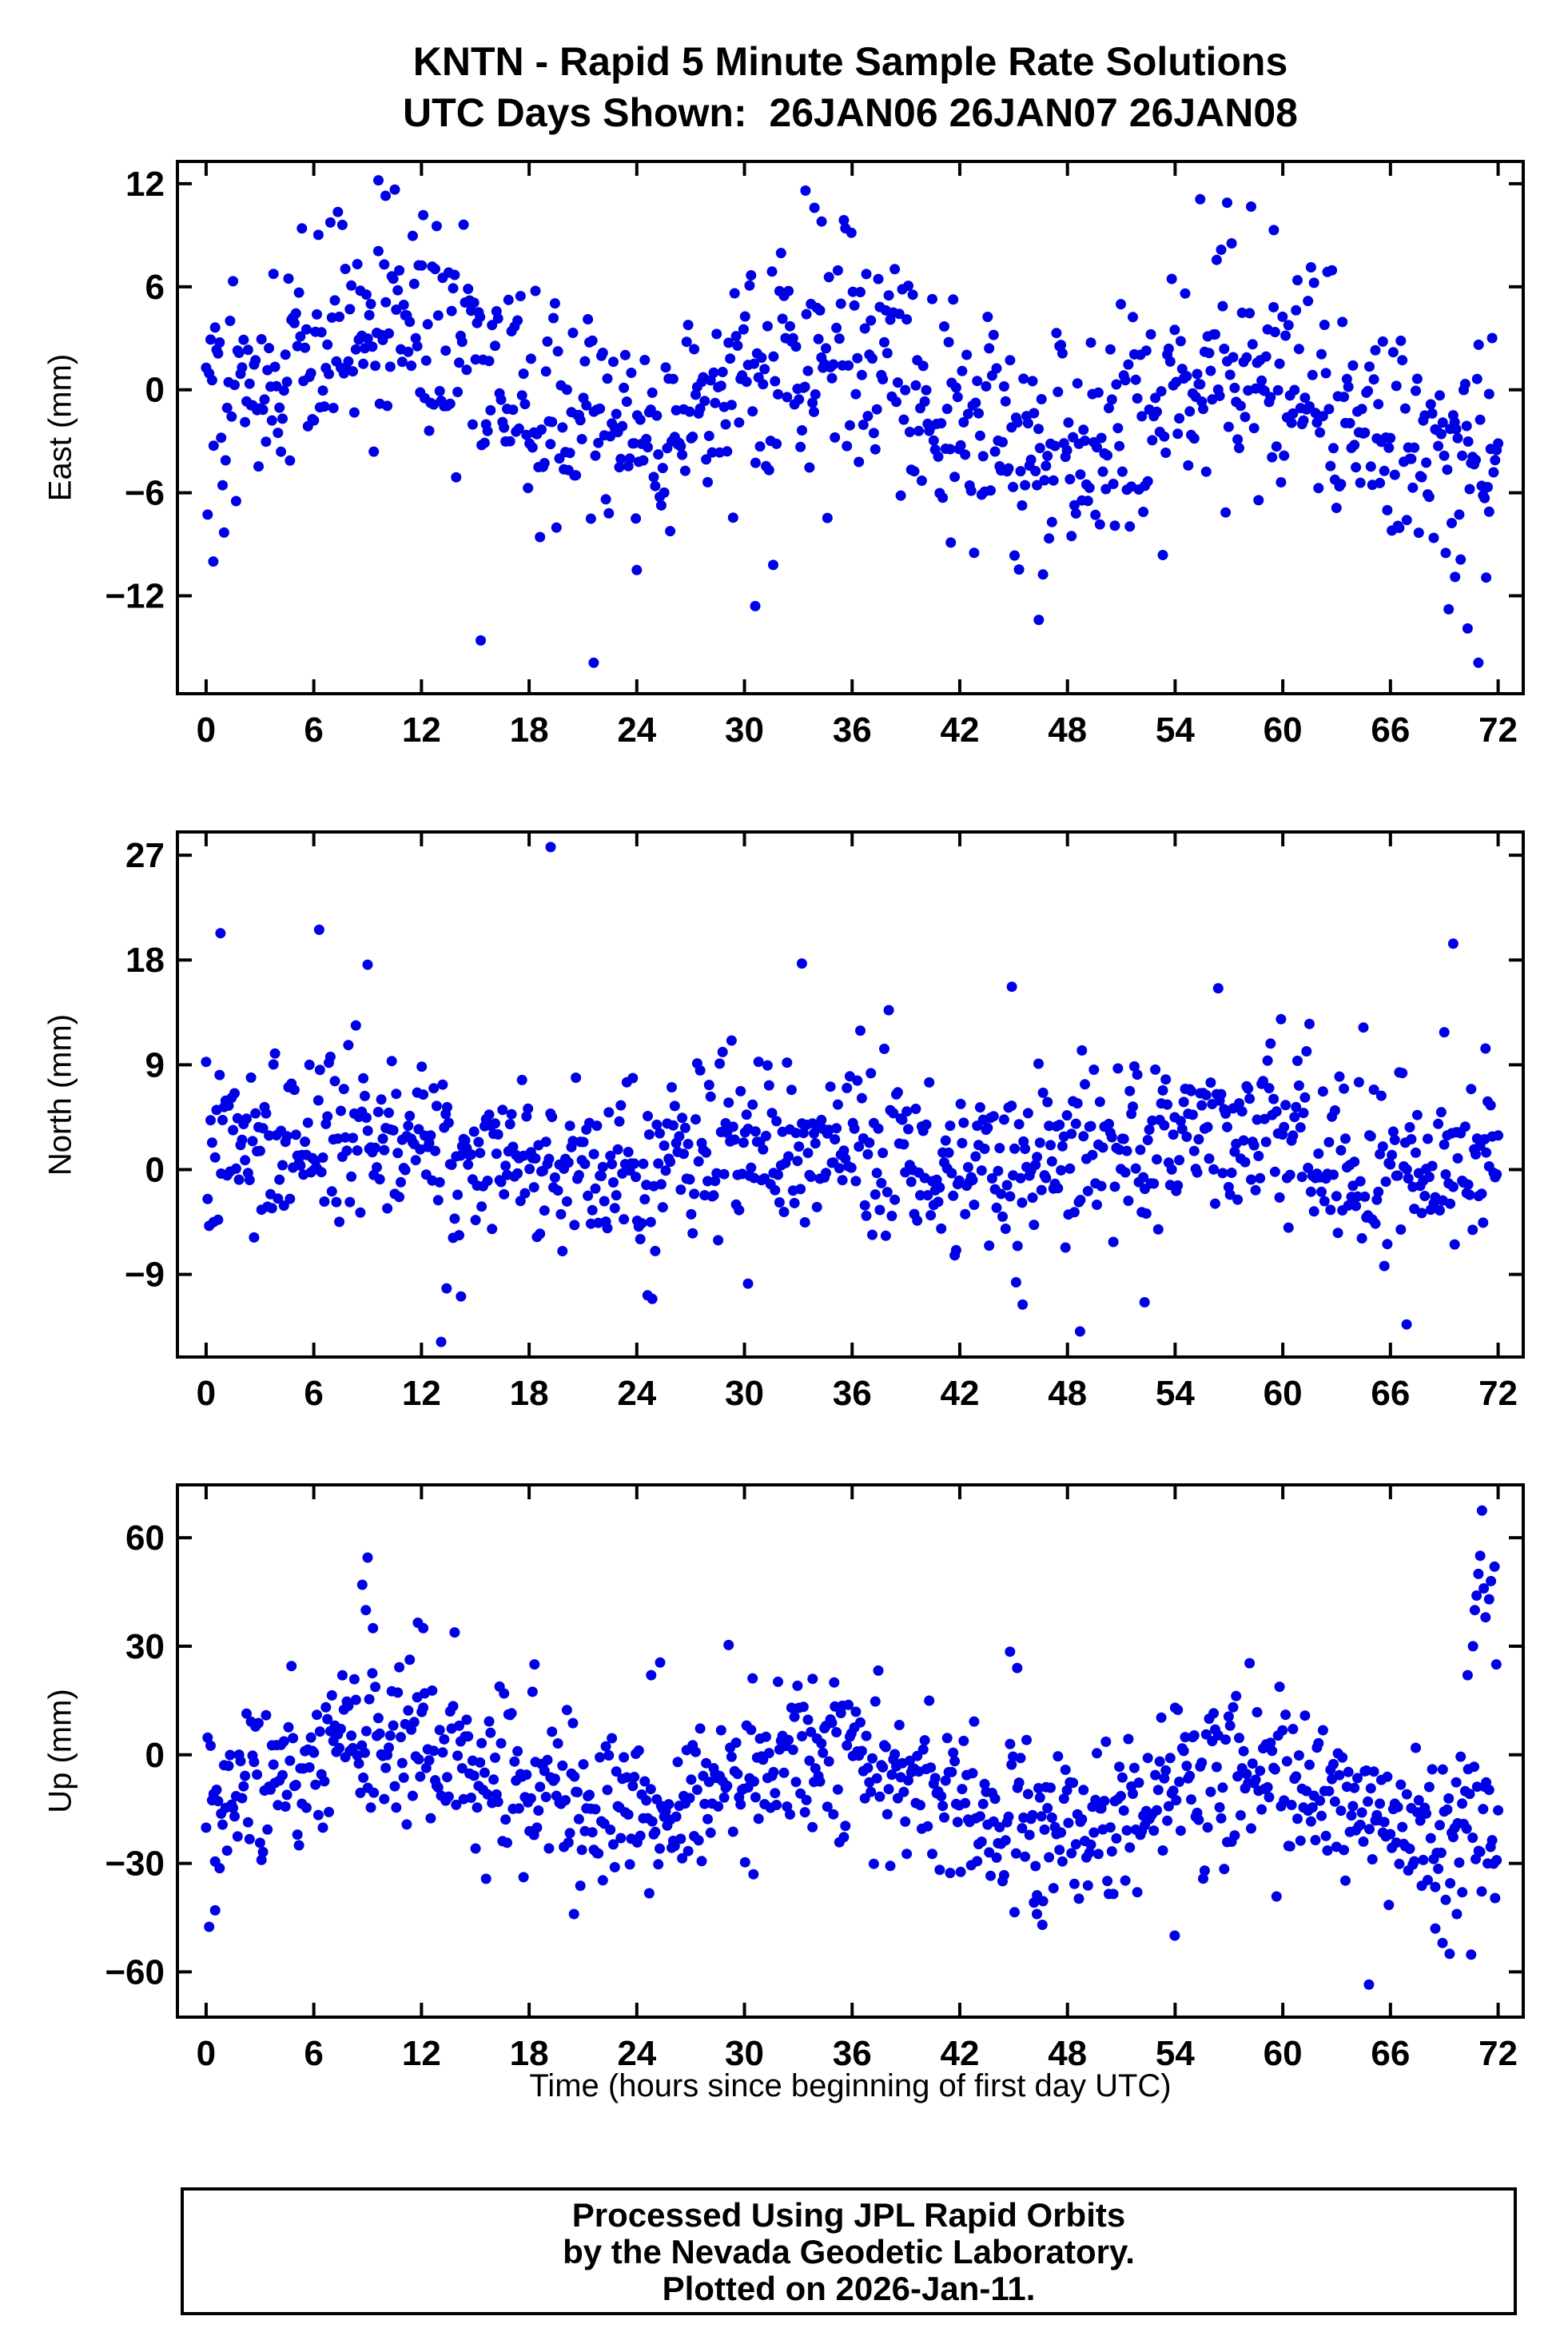  What do you see at coordinates (60, 428) in the screenshot?
I see `ylabel-east: East (mm)` at bounding box center [60, 428].